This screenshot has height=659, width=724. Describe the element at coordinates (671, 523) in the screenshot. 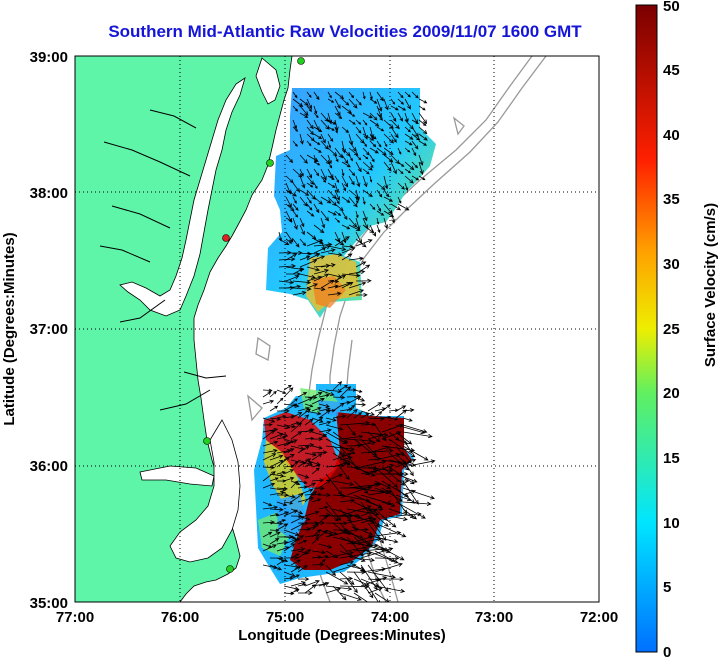

I see `colorbar-tick-label: 10` at that location.